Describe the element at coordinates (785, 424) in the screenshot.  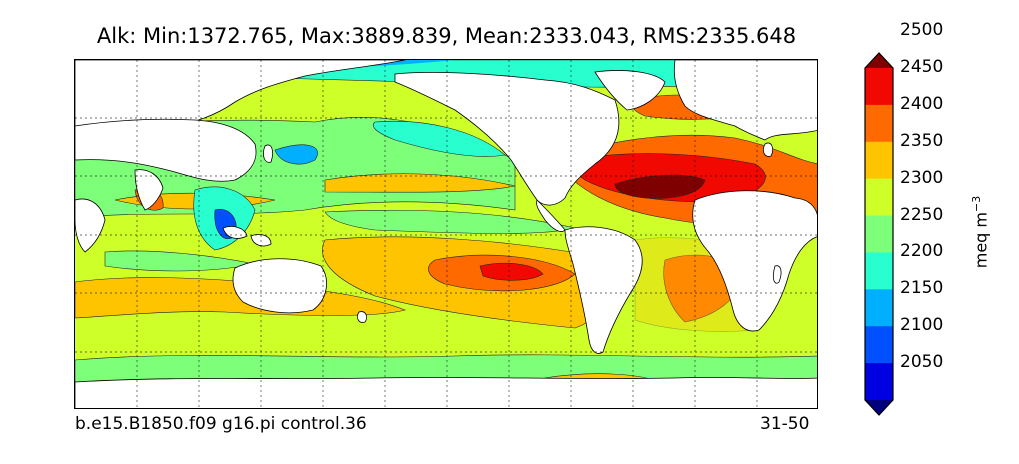
I see `years-label: 31-50` at that location.